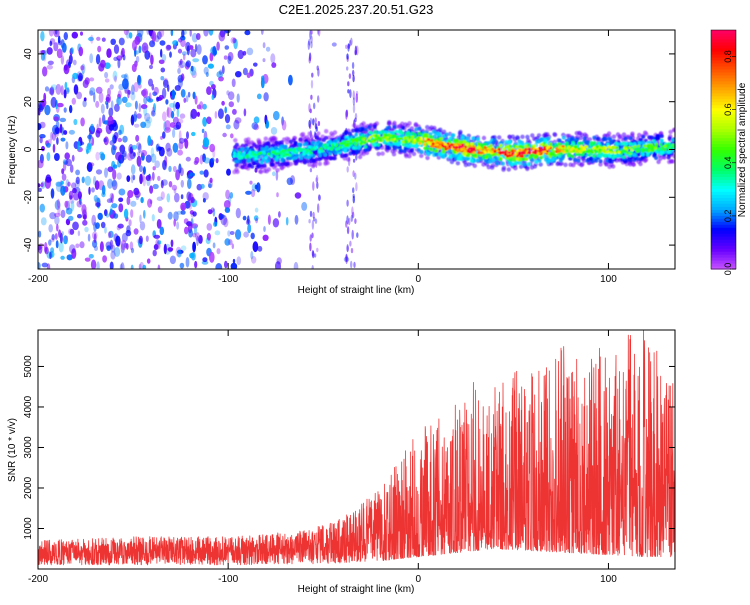 This screenshot has height=605, width=750. I want to click on colorbar-frame, so click(723, 149).